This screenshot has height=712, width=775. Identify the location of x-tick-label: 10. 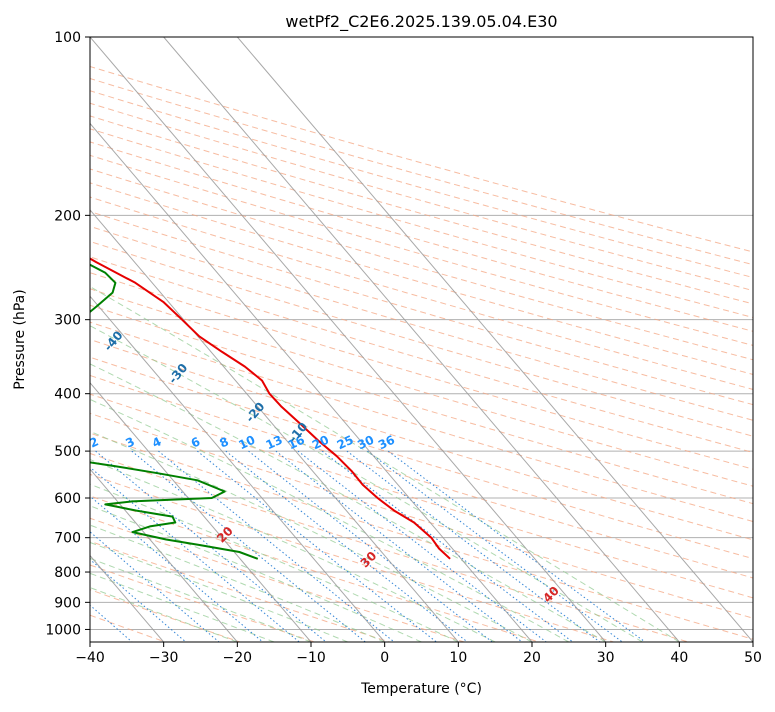
(458, 658).